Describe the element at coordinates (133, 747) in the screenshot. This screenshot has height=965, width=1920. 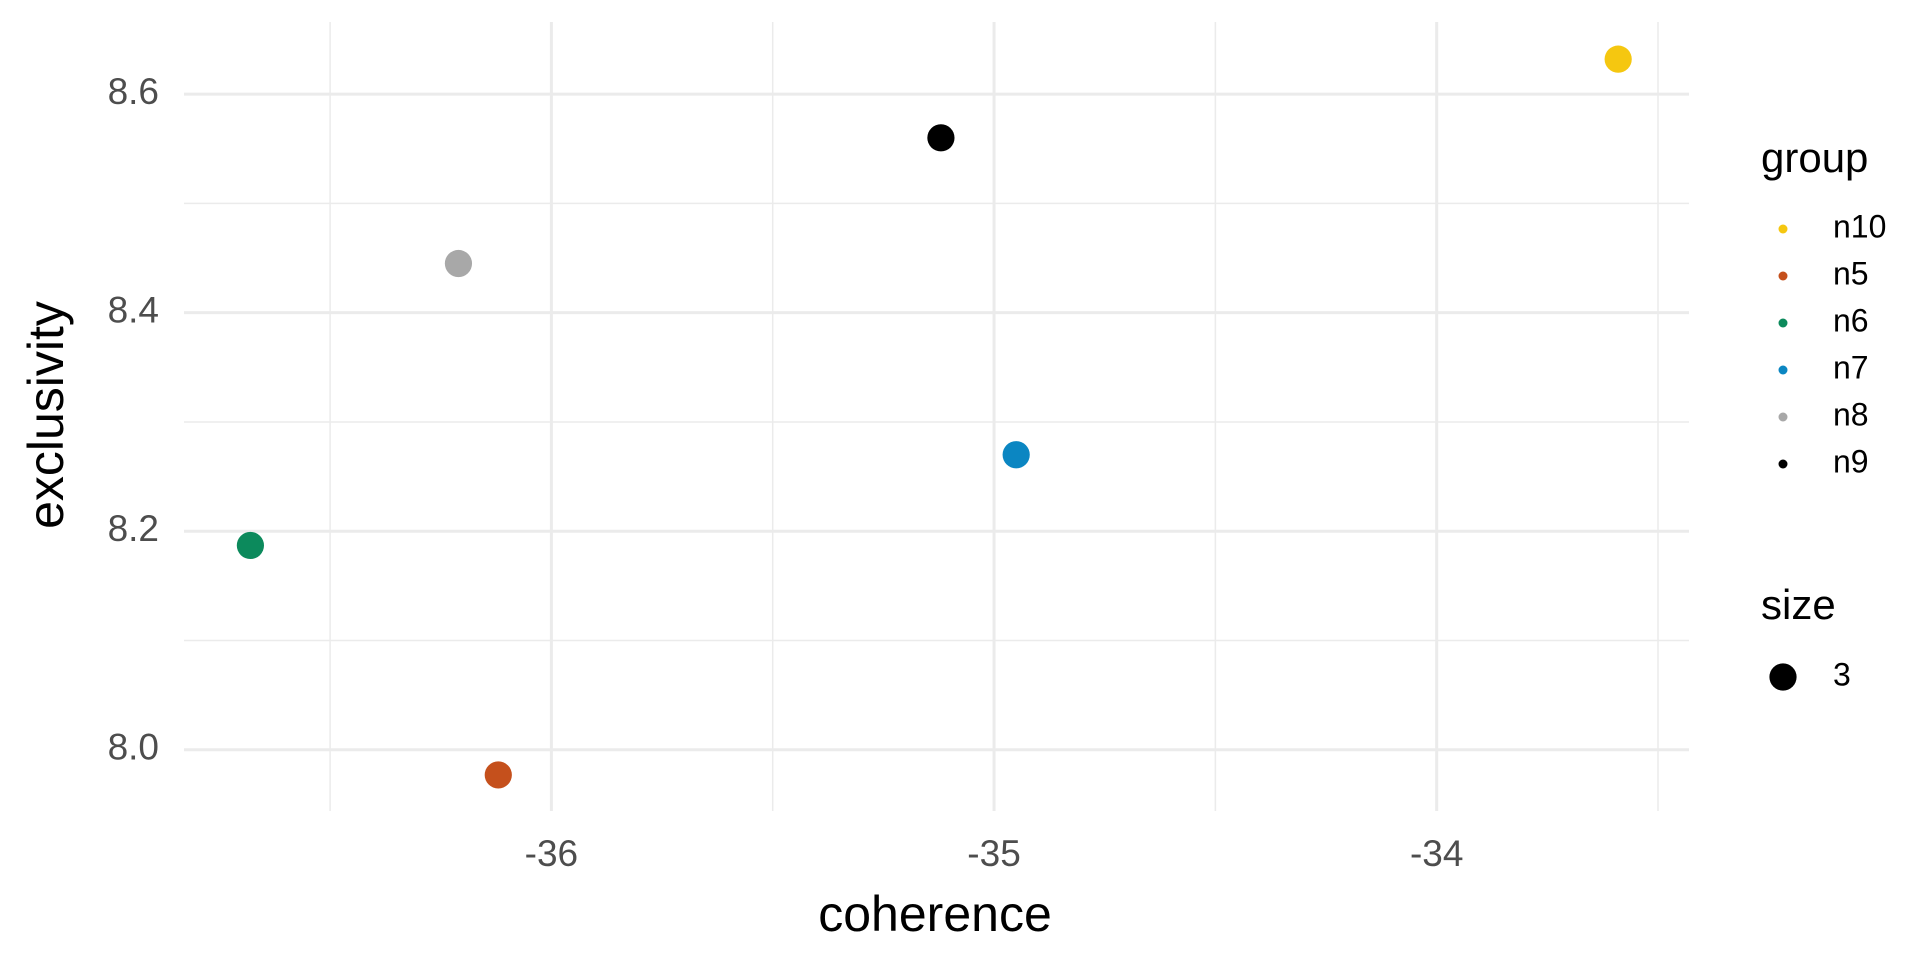
I see `y-tick-label: 8.0` at that location.